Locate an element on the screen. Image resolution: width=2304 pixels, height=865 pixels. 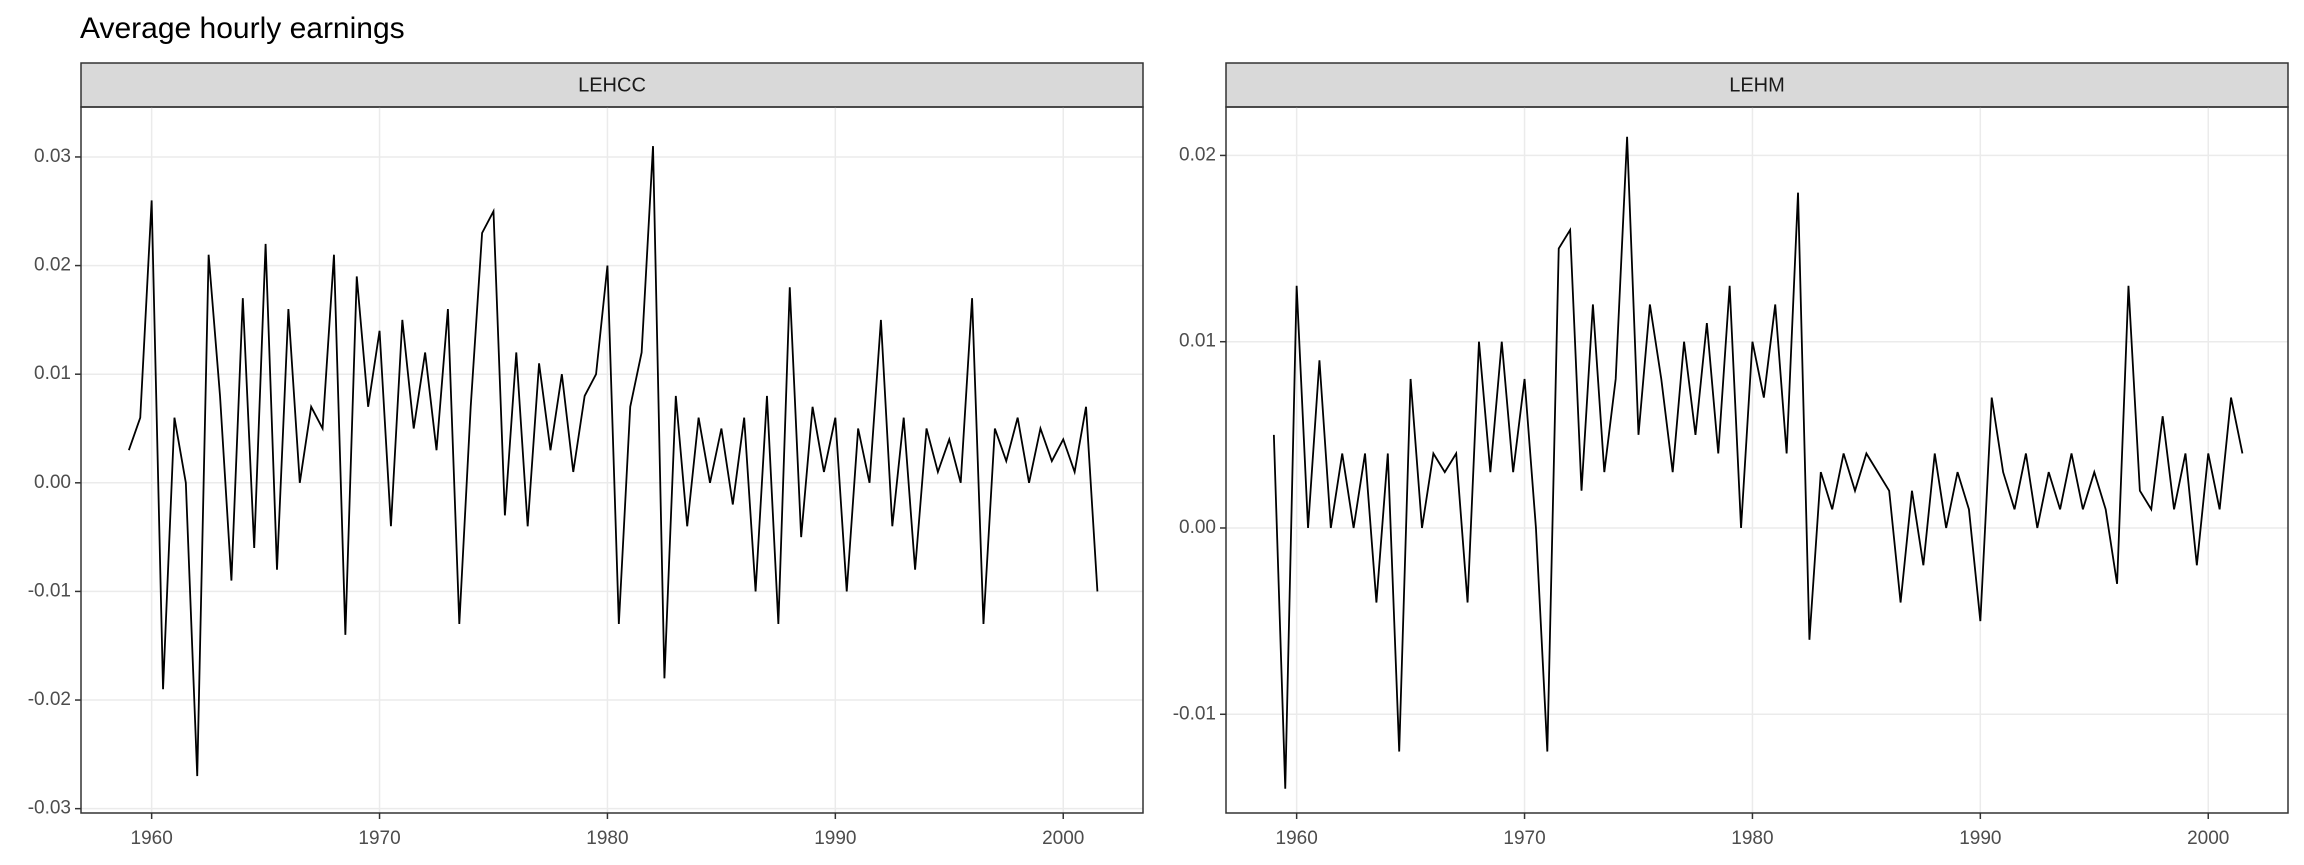
y-tick-label: -0.03 is located at coordinates (49, 808).